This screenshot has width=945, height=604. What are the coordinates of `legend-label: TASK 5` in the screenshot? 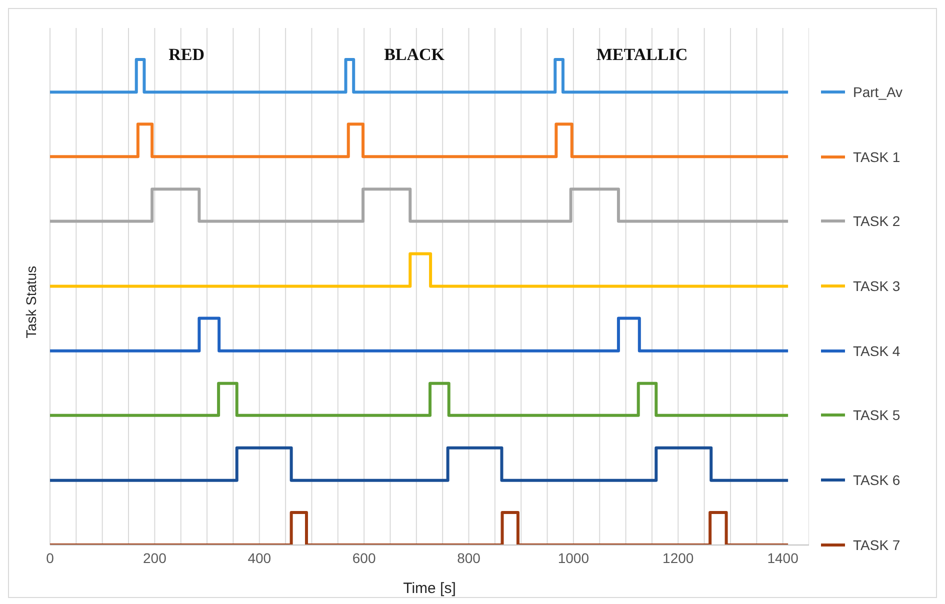 It's located at (876, 415).